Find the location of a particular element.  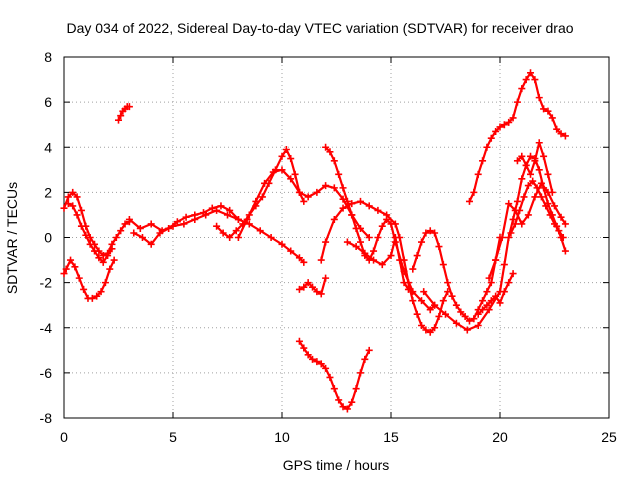

y-tick-label: 8 is located at coordinates (48, 57).